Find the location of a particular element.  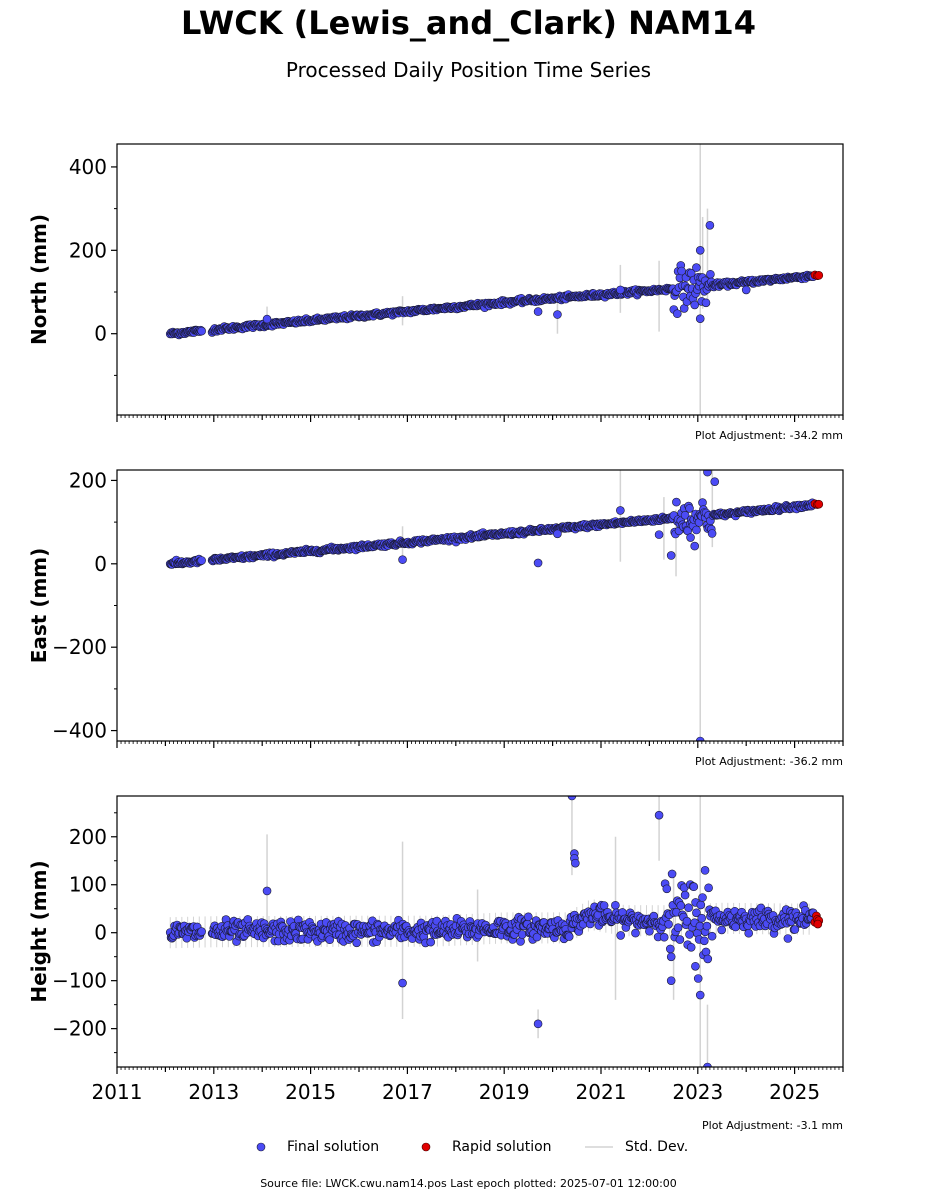

north-ytick-label: 200 is located at coordinates (88, 250).